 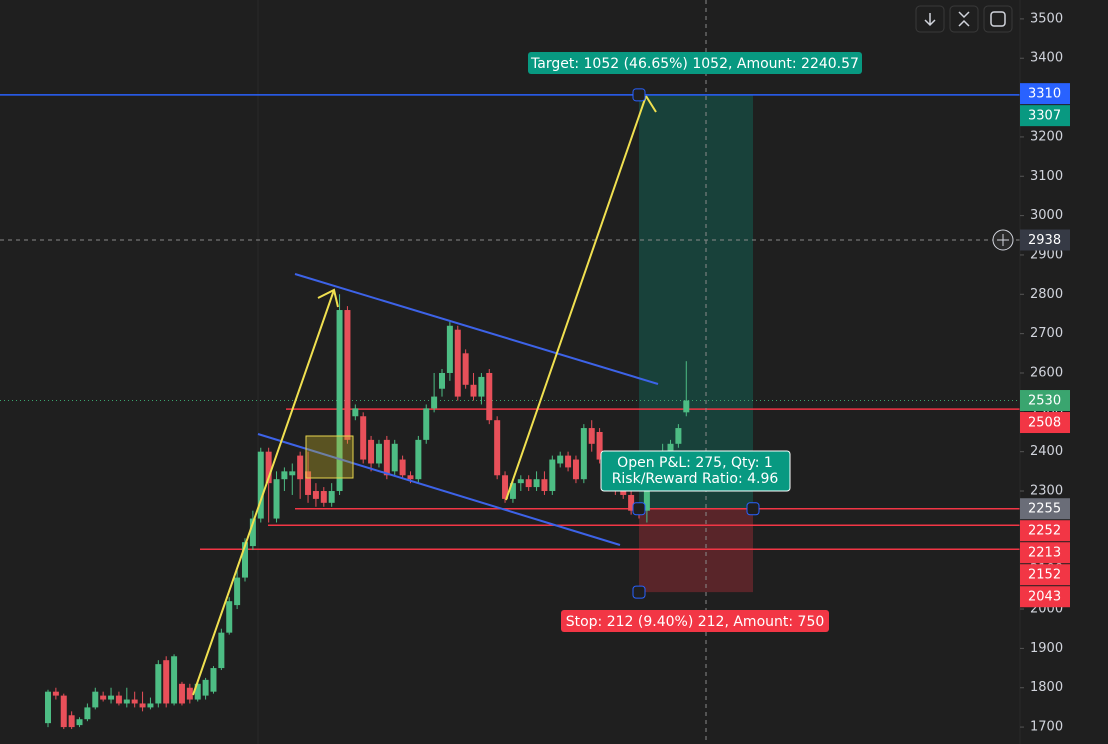 I want to click on price-tag-label: 2152, so click(x=1044, y=575).